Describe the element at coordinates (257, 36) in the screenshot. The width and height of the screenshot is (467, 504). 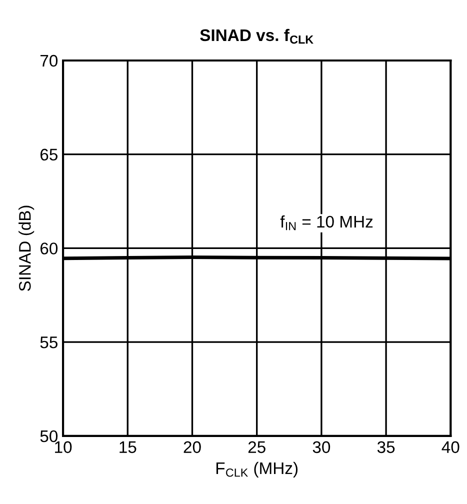
I see `chart-title: SINAD vs. f$_{CLK}$` at that location.